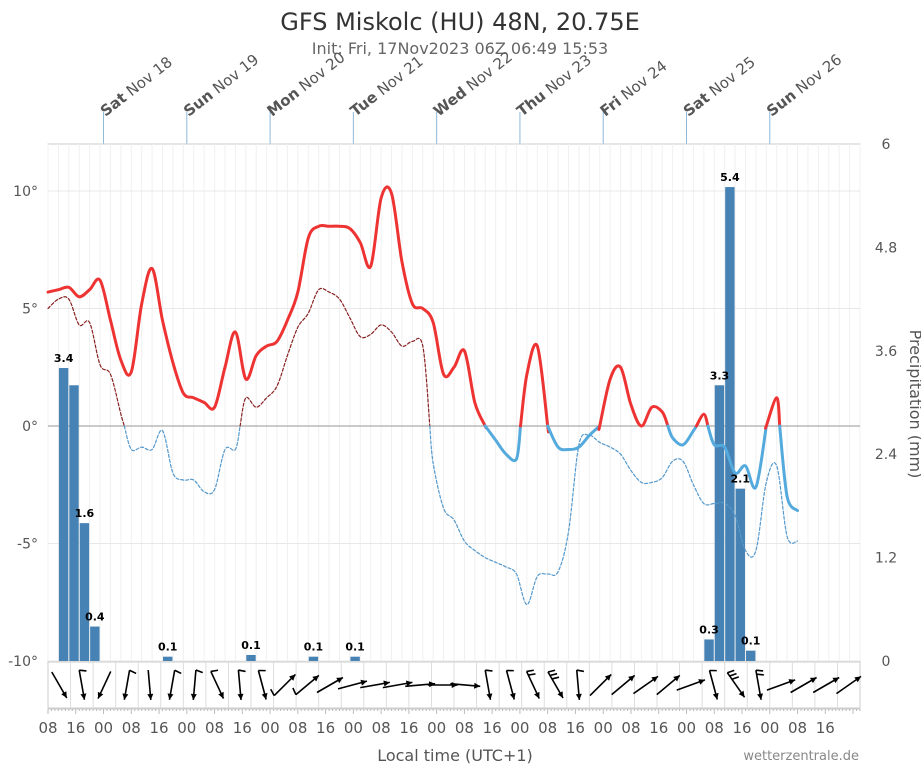 The height and width of the screenshot is (768, 921). Describe the element at coordinates (886, 248) in the screenshot. I see `precip-tick-label: 4.8` at that location.